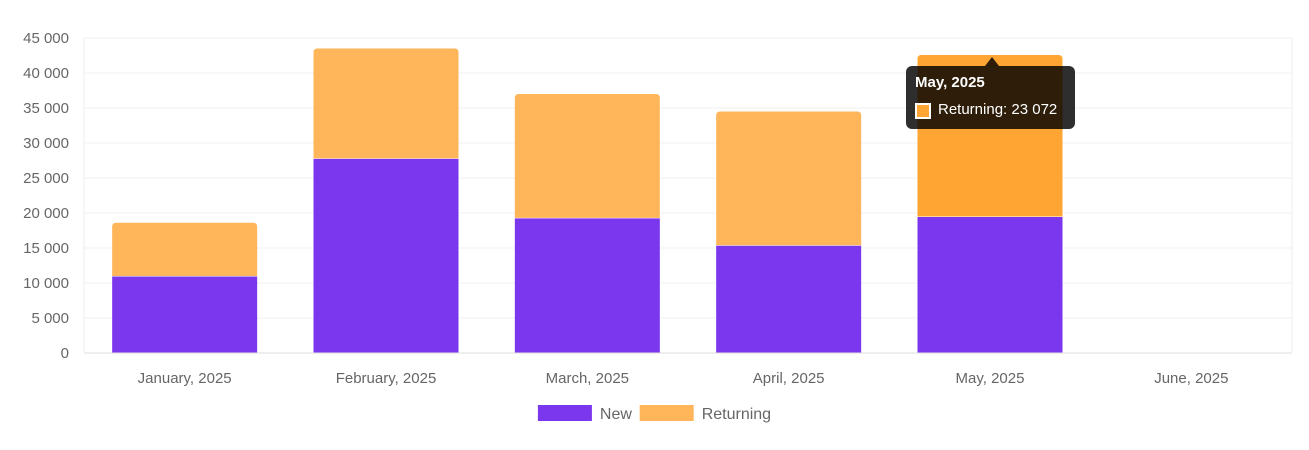 Image resolution: width=1309 pixels, height=450 pixels. I want to click on x-tick-label: April, 2025, so click(789, 378).